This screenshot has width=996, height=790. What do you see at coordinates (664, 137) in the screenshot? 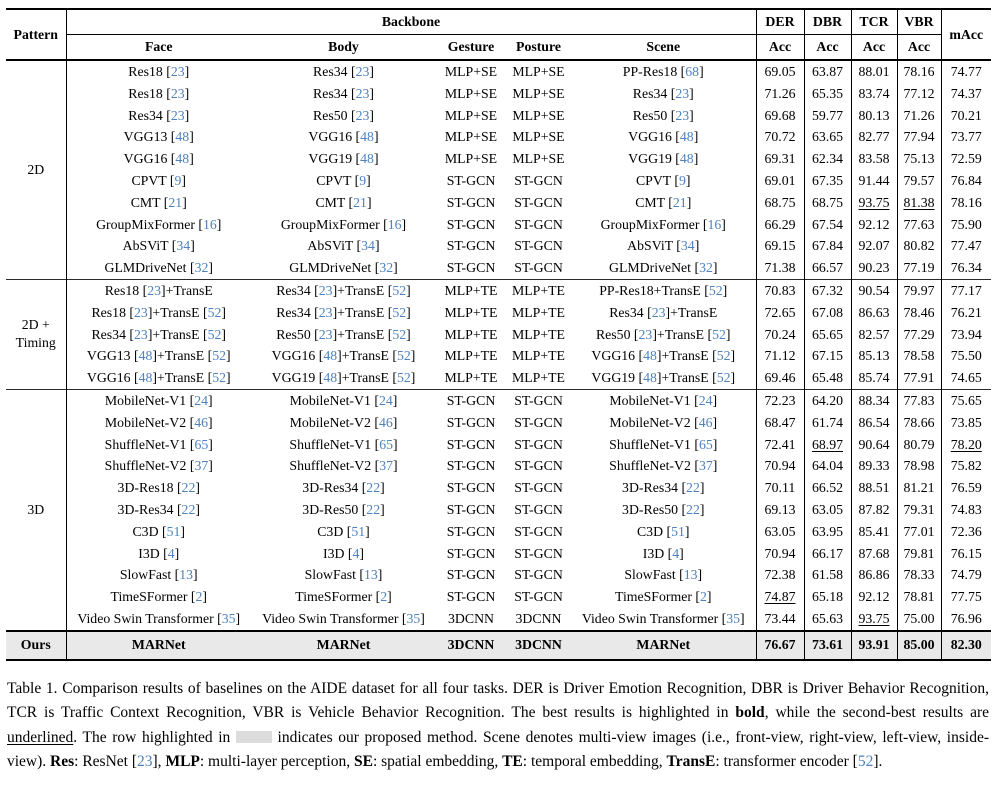
I see `cell: VGG16 [48]` at bounding box center [664, 137].